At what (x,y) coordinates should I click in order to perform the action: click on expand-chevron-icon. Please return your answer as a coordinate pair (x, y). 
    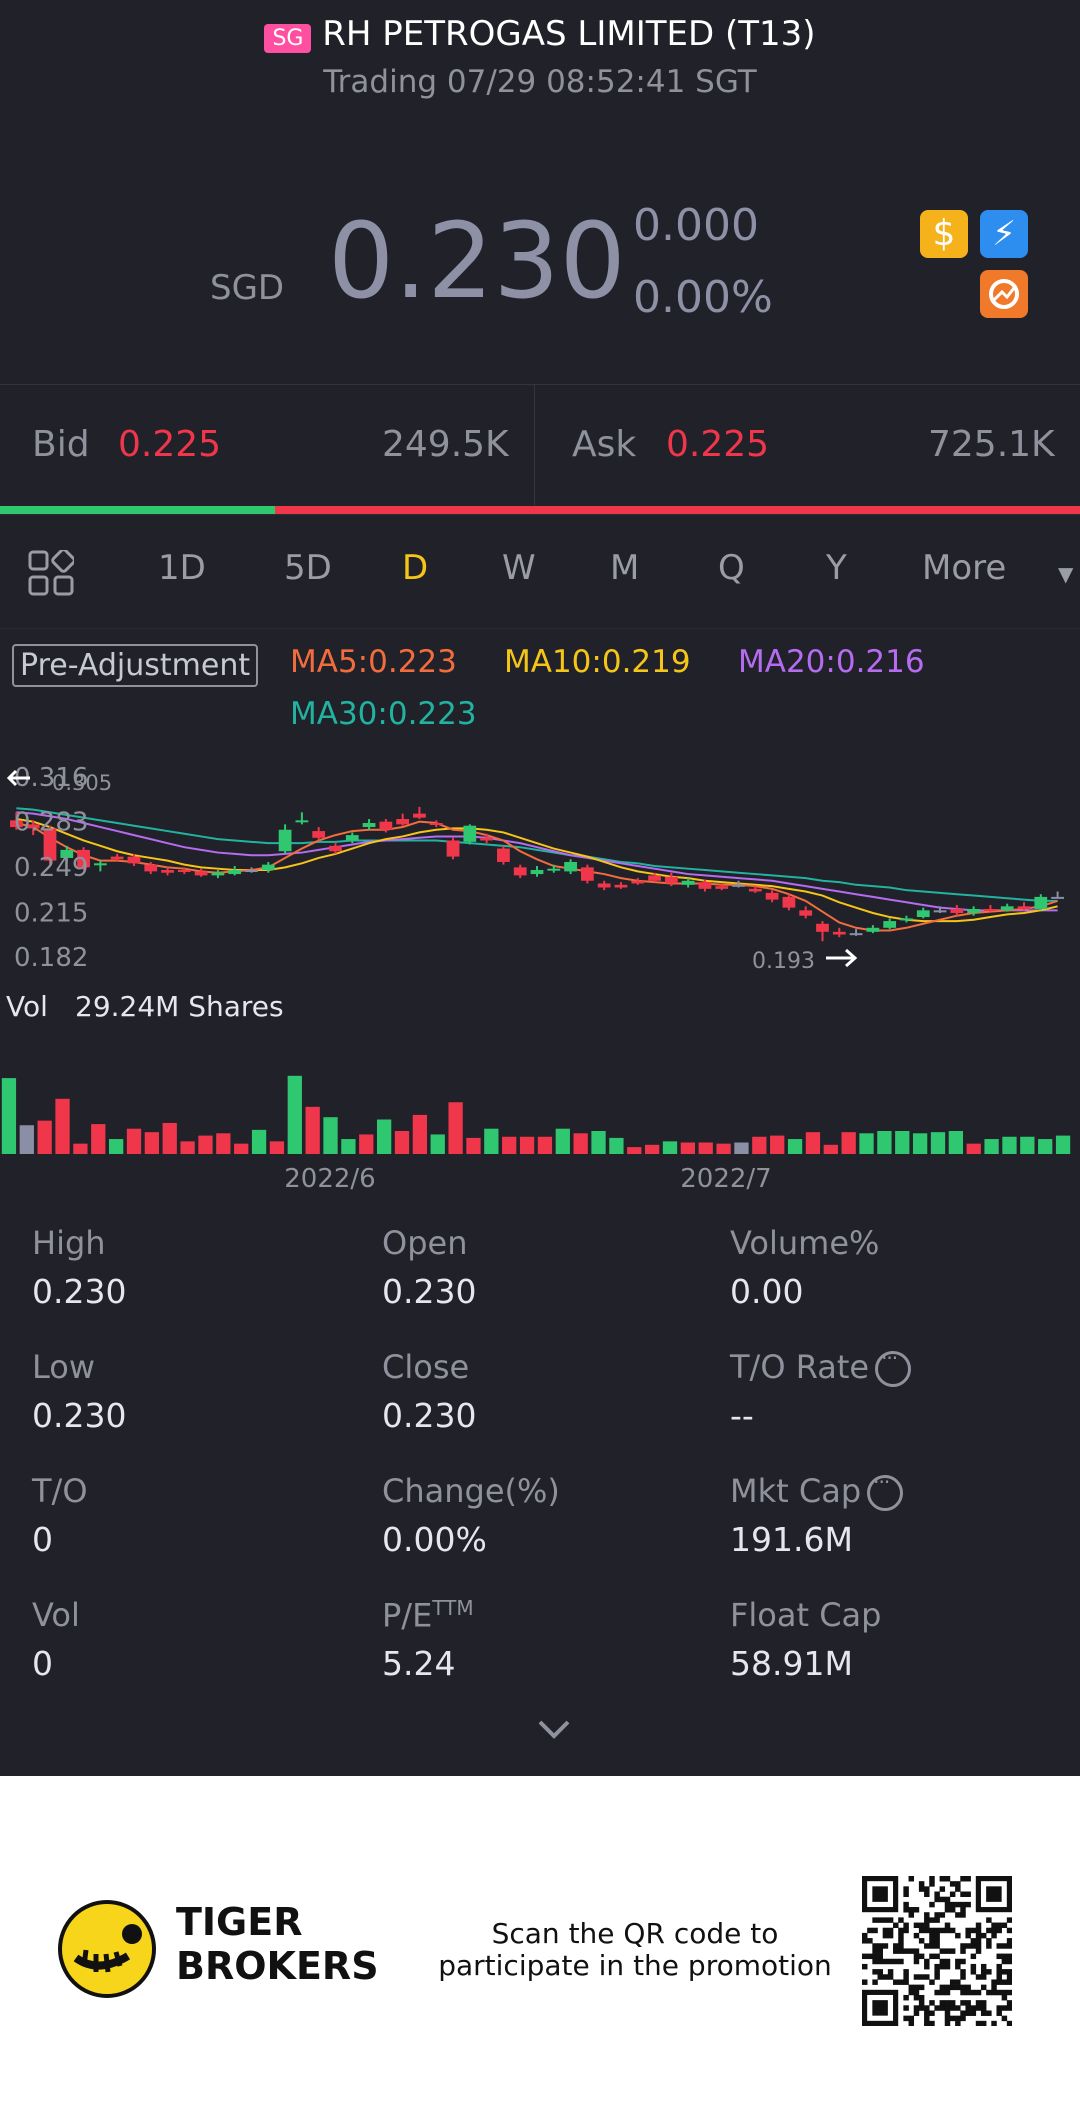
    Looking at the image, I should click on (554, 1731).